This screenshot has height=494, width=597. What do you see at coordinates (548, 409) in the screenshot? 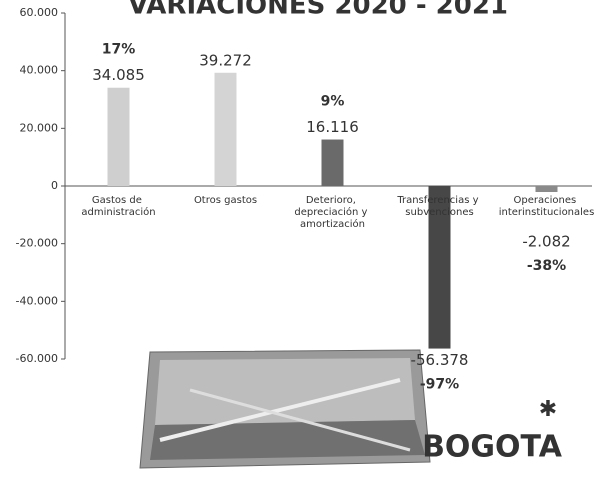
I see `logo-star: ✱` at bounding box center [548, 409].